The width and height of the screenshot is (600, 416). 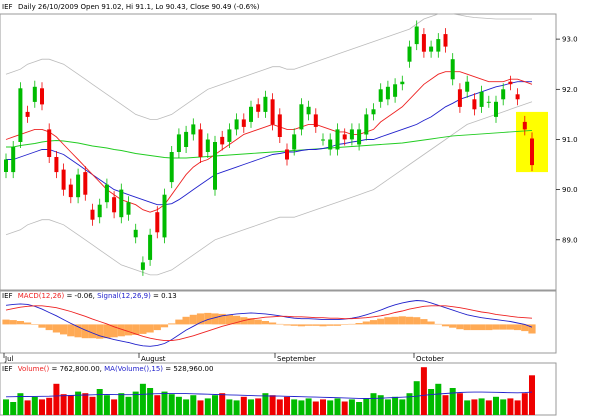 I want to click on price-tick-label: 89.0, so click(x=570, y=240).